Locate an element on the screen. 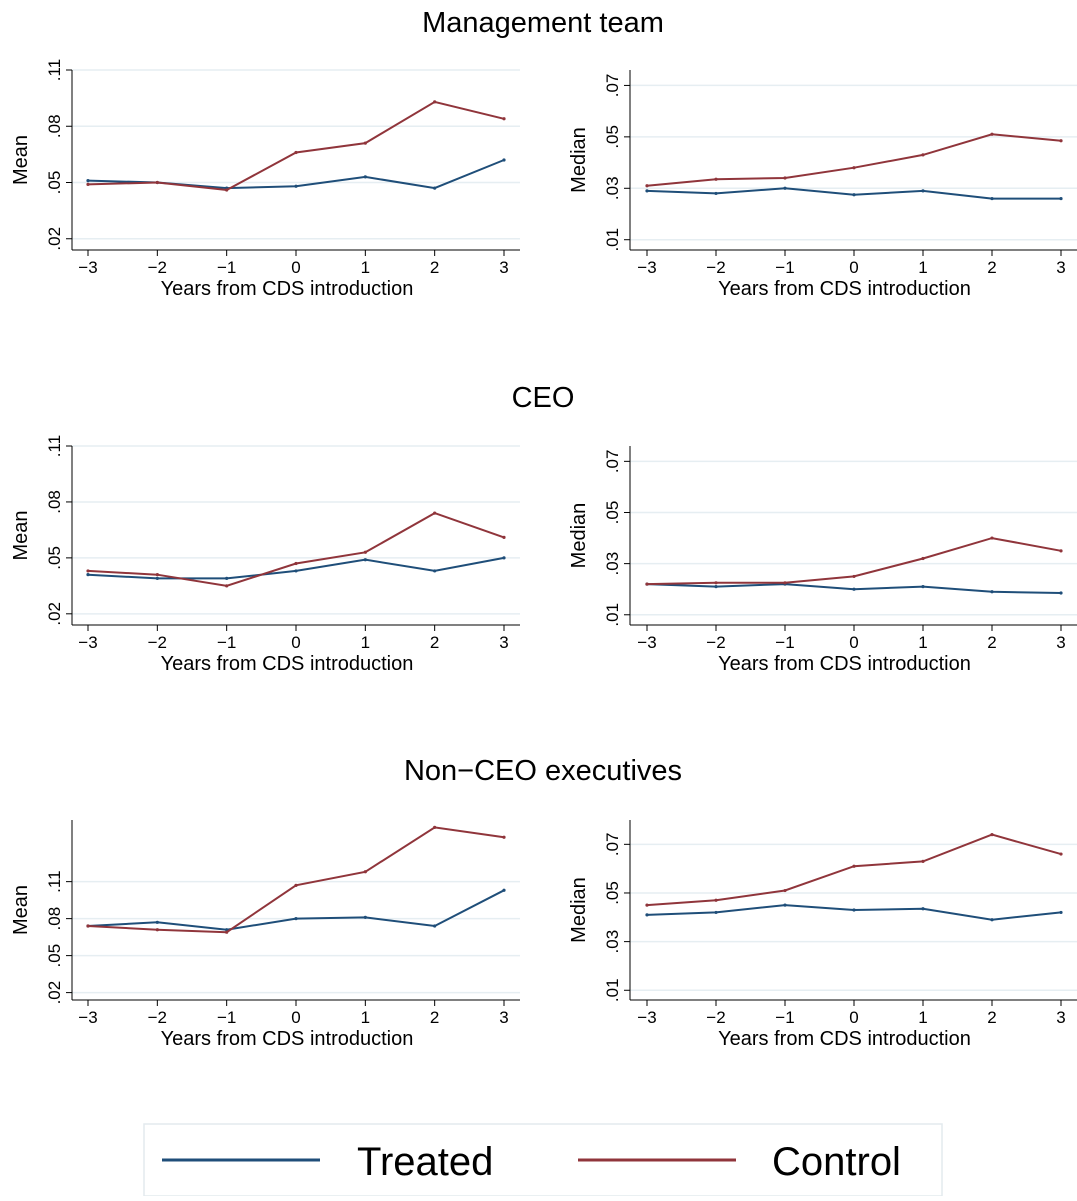  x-tick-label-1-3: 0 is located at coordinates (853, 267).